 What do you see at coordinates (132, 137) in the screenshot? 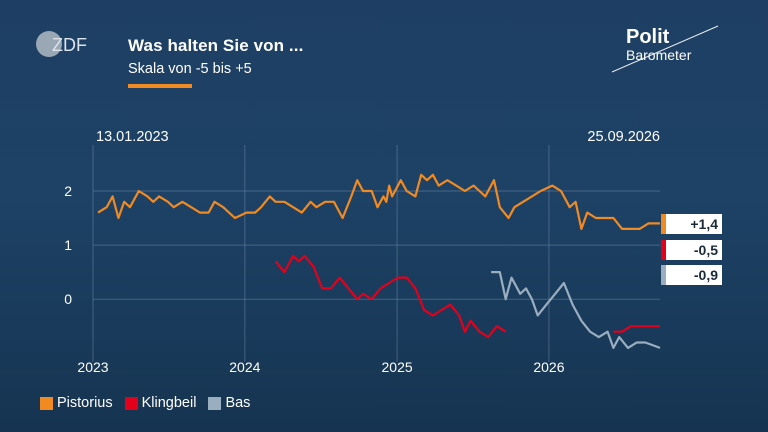
I see `start-date-label: 13.01.2023` at bounding box center [132, 137].